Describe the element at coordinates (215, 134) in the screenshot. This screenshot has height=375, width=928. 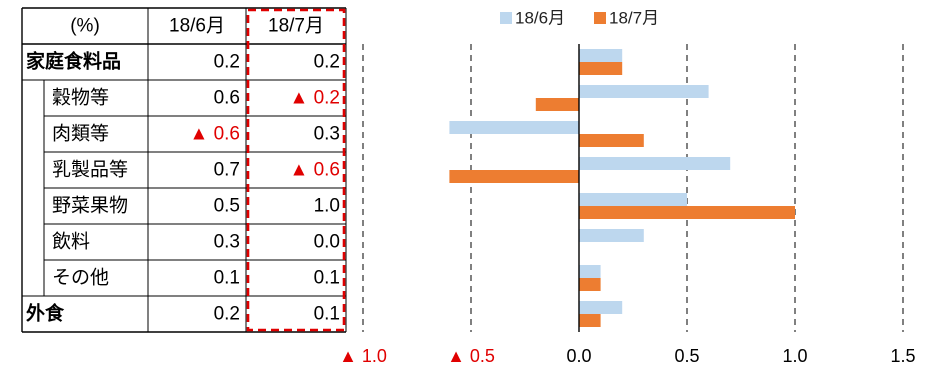
I see `cell-18-6: ▲ 0.6` at that location.